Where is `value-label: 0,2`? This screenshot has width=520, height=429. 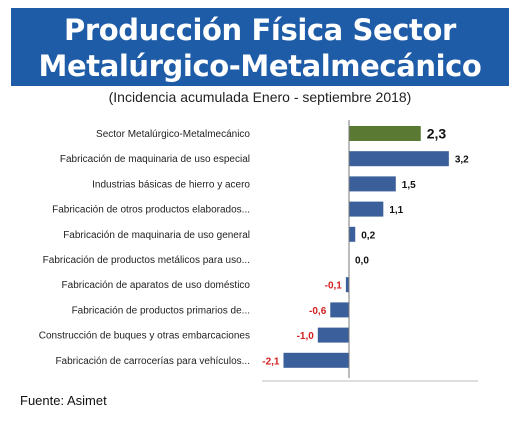 value-label: 0,2 is located at coordinates (368, 235).